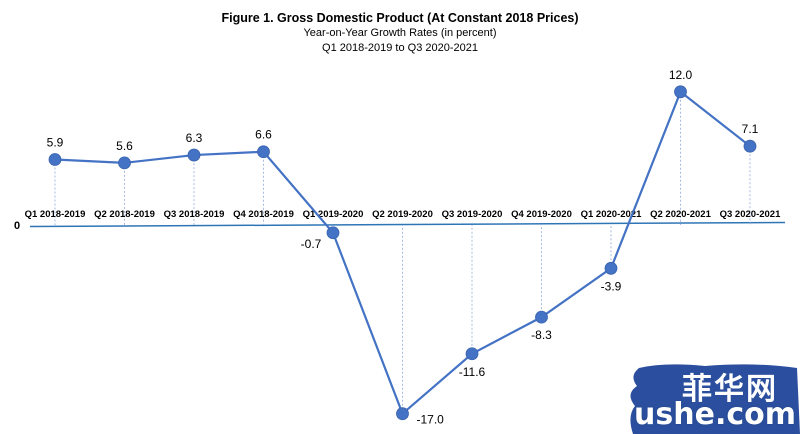 The image size is (800, 434). I want to click on data-label: -8.3, so click(541, 335).